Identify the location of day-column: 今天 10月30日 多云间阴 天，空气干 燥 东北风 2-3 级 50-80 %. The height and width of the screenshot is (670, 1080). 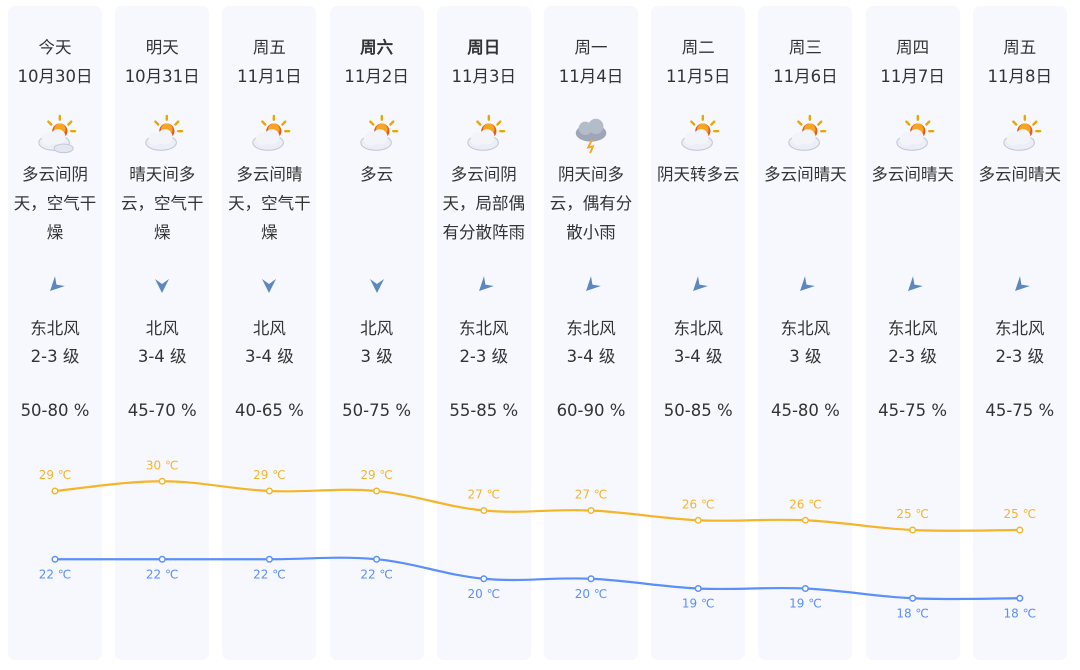
(55, 333).